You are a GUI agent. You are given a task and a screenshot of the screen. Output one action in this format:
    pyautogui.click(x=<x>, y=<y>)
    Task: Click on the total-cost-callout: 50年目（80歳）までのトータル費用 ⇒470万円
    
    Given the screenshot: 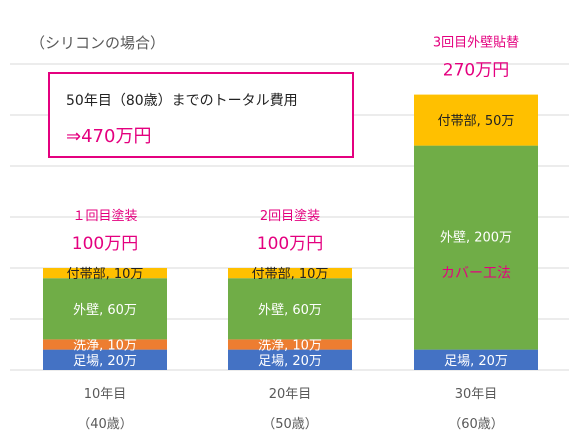 What is the action you would take?
    pyautogui.click(x=201, y=115)
    